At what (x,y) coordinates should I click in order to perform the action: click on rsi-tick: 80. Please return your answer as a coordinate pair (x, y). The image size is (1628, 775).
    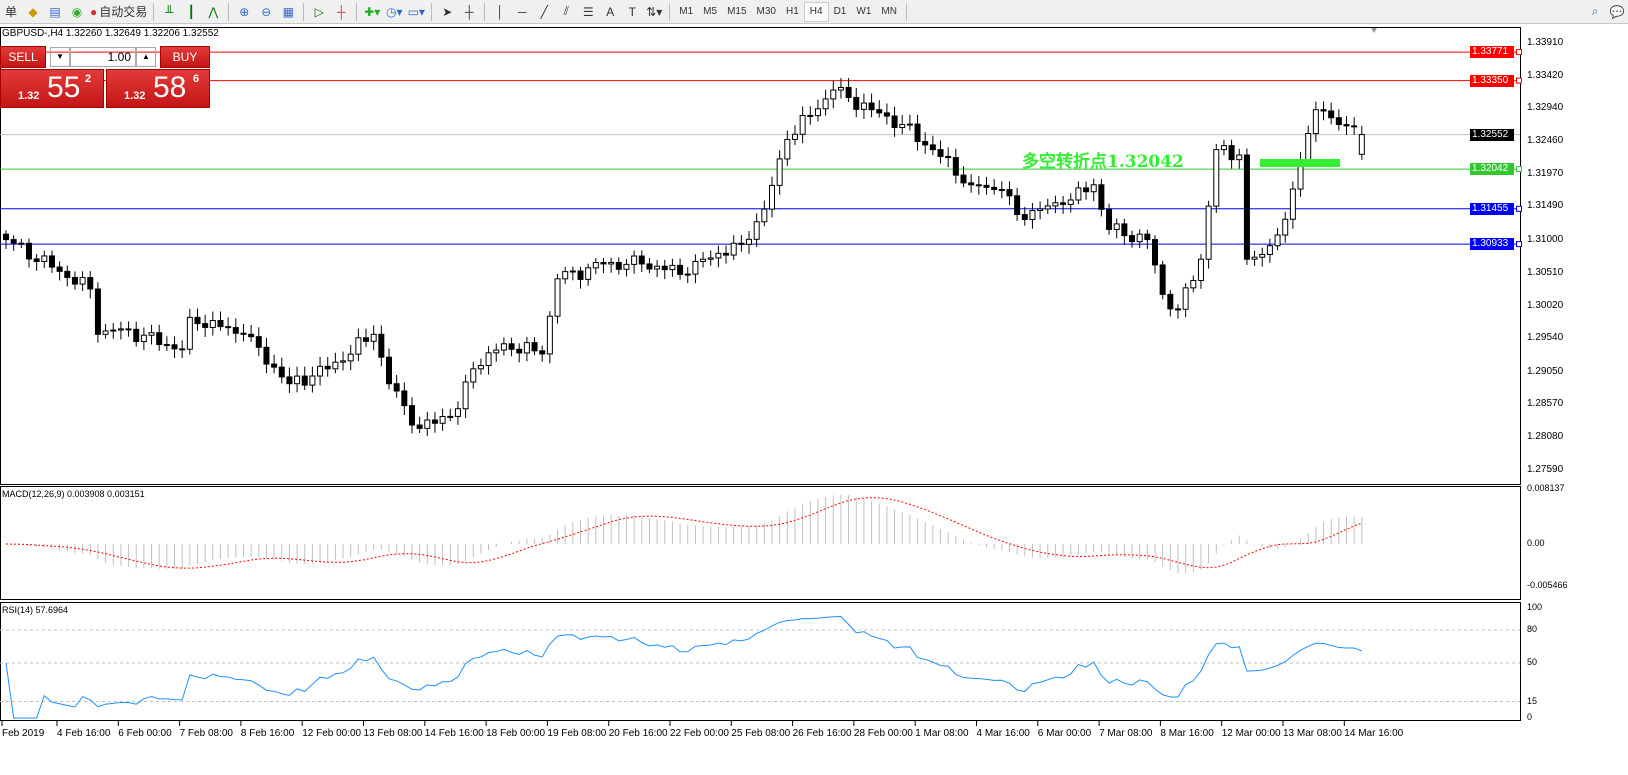
    Looking at the image, I should click on (1532, 629).